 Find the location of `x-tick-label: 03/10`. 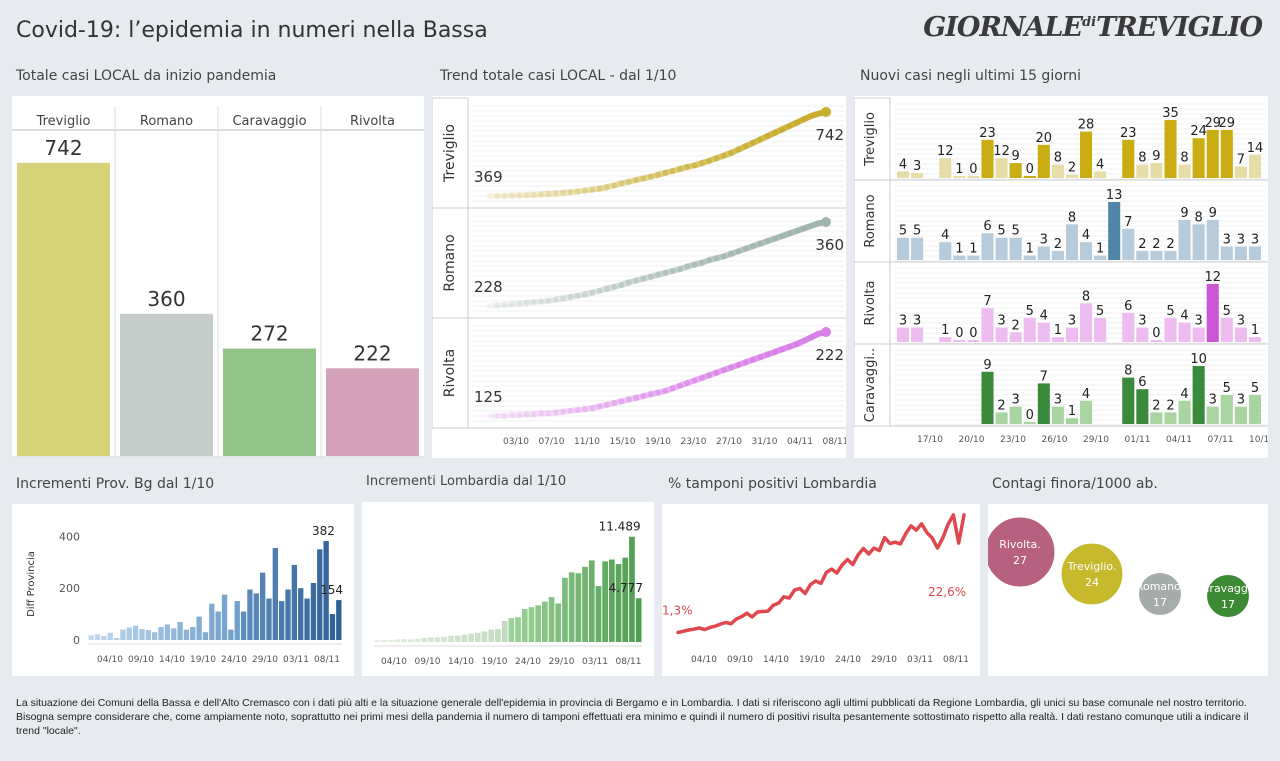

x-tick-label: 03/10 is located at coordinates (516, 442).